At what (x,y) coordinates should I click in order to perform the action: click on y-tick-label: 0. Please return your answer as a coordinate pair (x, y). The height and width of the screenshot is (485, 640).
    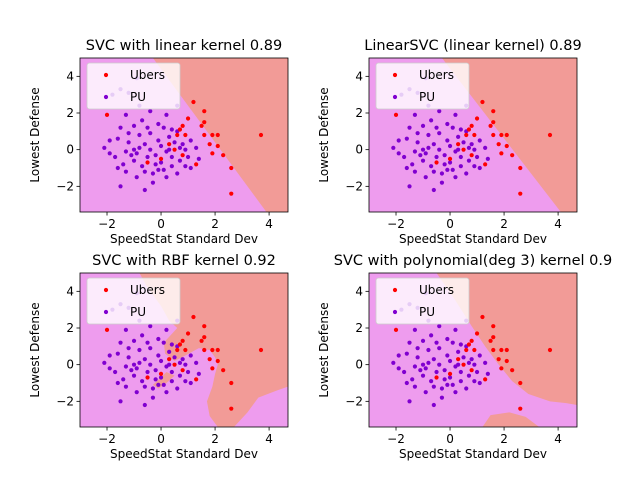
    Looking at the image, I should click on (359, 150).